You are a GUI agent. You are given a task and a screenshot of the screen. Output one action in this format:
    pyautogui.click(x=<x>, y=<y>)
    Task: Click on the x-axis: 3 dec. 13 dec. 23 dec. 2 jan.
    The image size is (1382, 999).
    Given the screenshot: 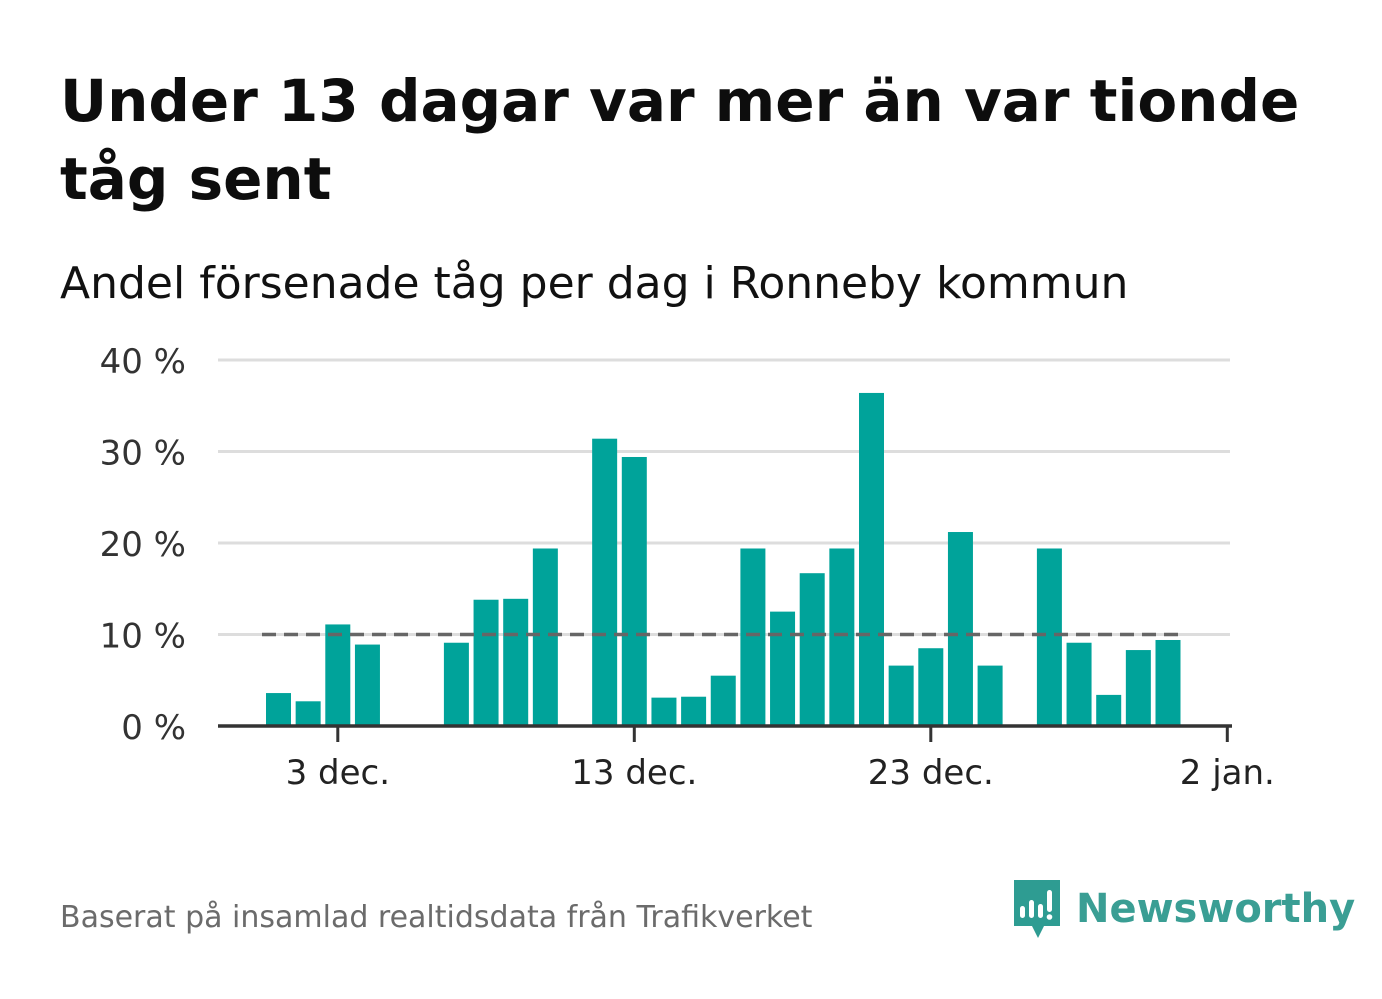 What is the action you would take?
    pyautogui.click(x=746, y=758)
    